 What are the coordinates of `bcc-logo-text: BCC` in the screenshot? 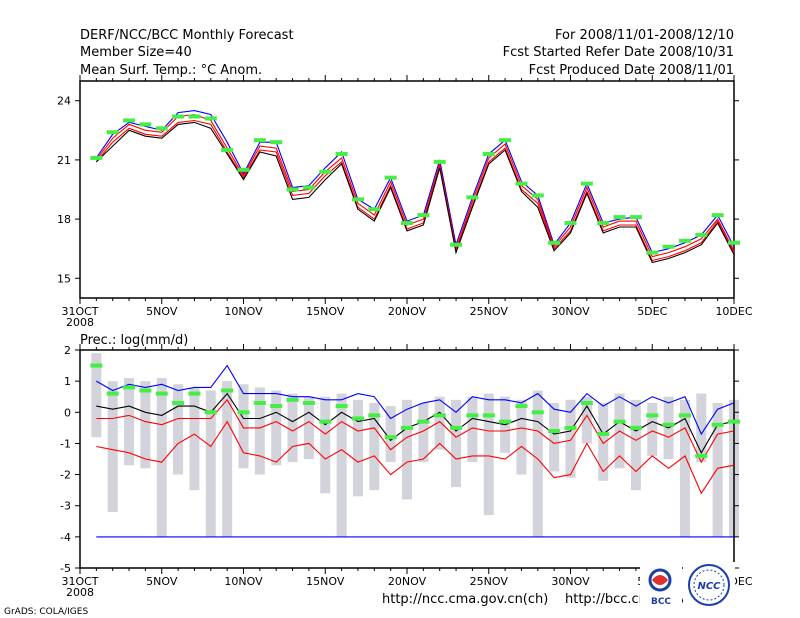 It's located at (661, 602).